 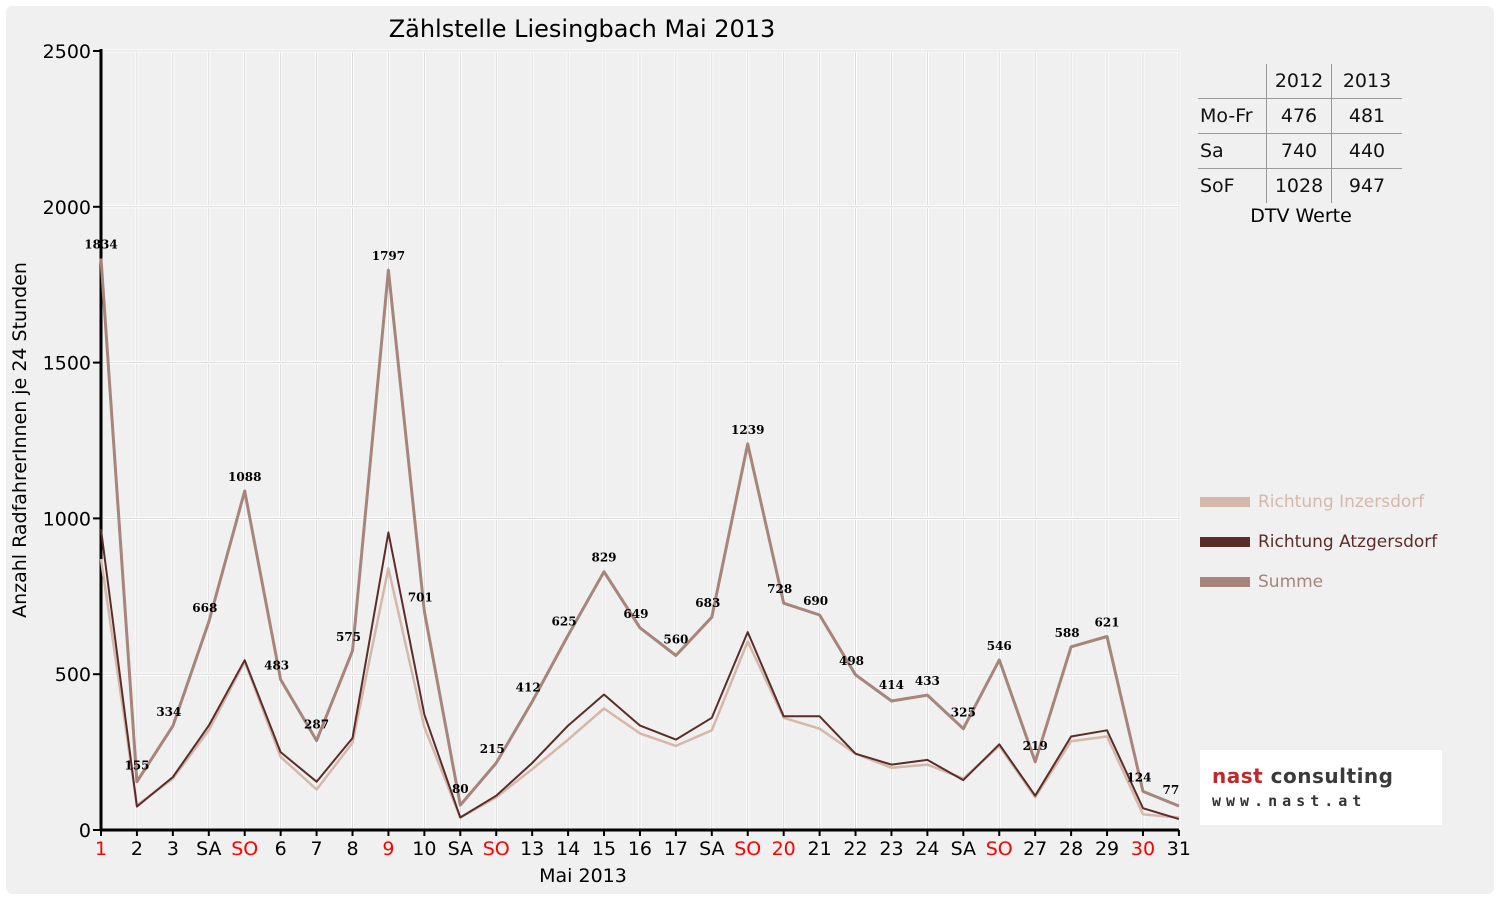 What do you see at coordinates (1225, 502) in the screenshot?
I see `legend-swatch-inzersdorf` at bounding box center [1225, 502].